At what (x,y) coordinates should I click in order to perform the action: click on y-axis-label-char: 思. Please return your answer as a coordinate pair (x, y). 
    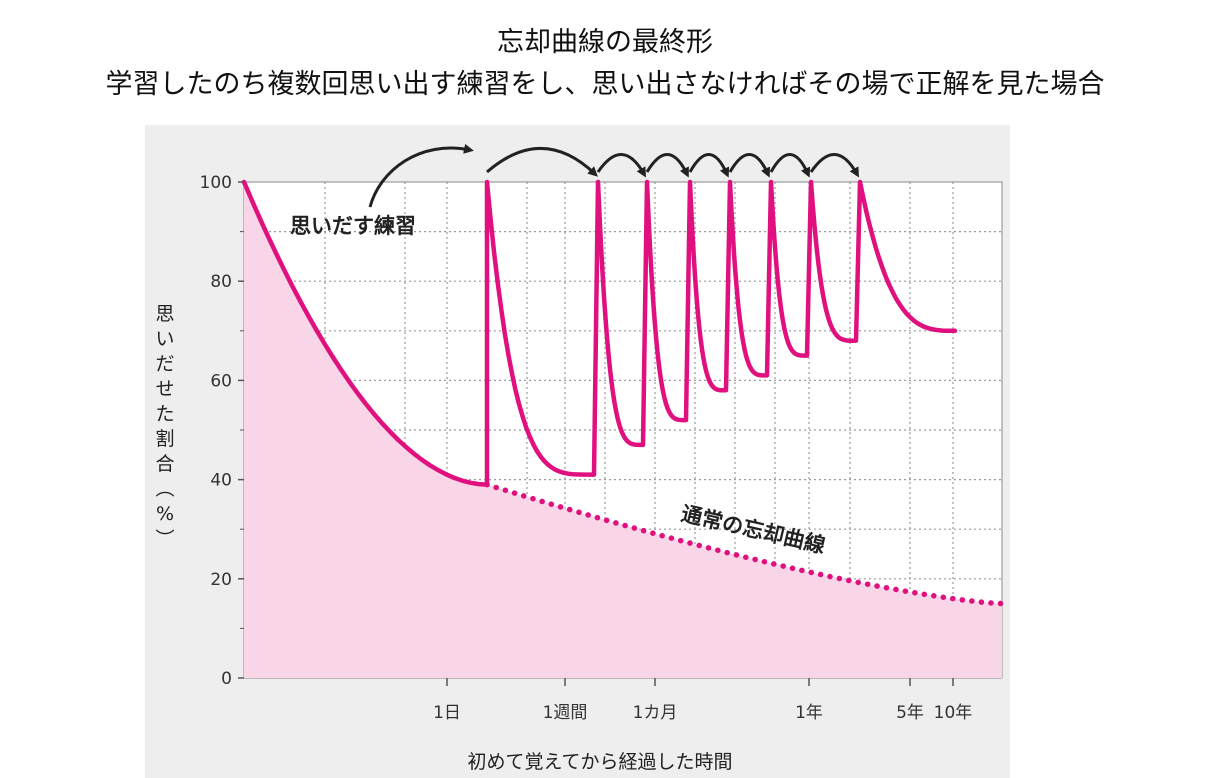
    Looking at the image, I should click on (164, 314).